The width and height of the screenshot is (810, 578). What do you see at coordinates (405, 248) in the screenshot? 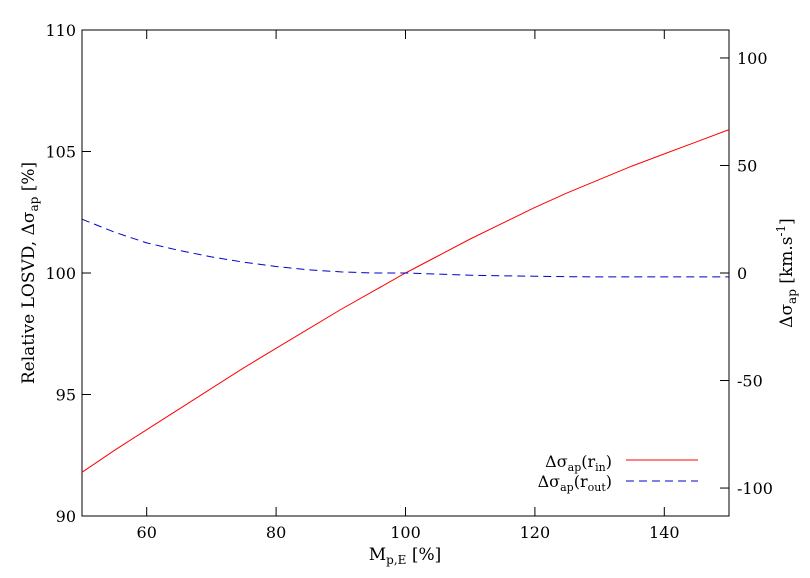
I see `series-line-out` at bounding box center [405, 248].